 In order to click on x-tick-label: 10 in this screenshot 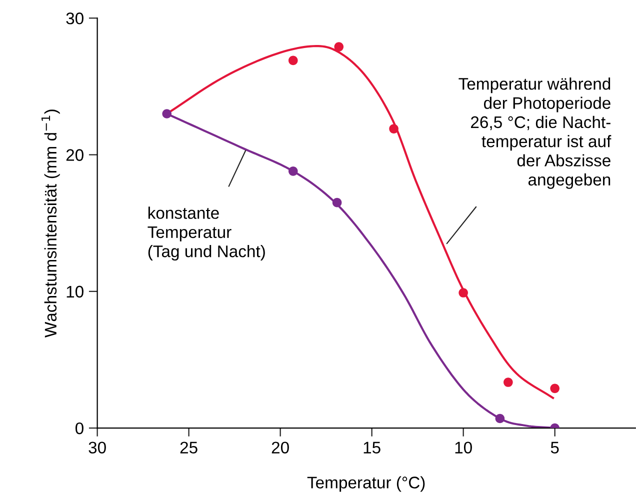, I will do `click(463, 448)`.